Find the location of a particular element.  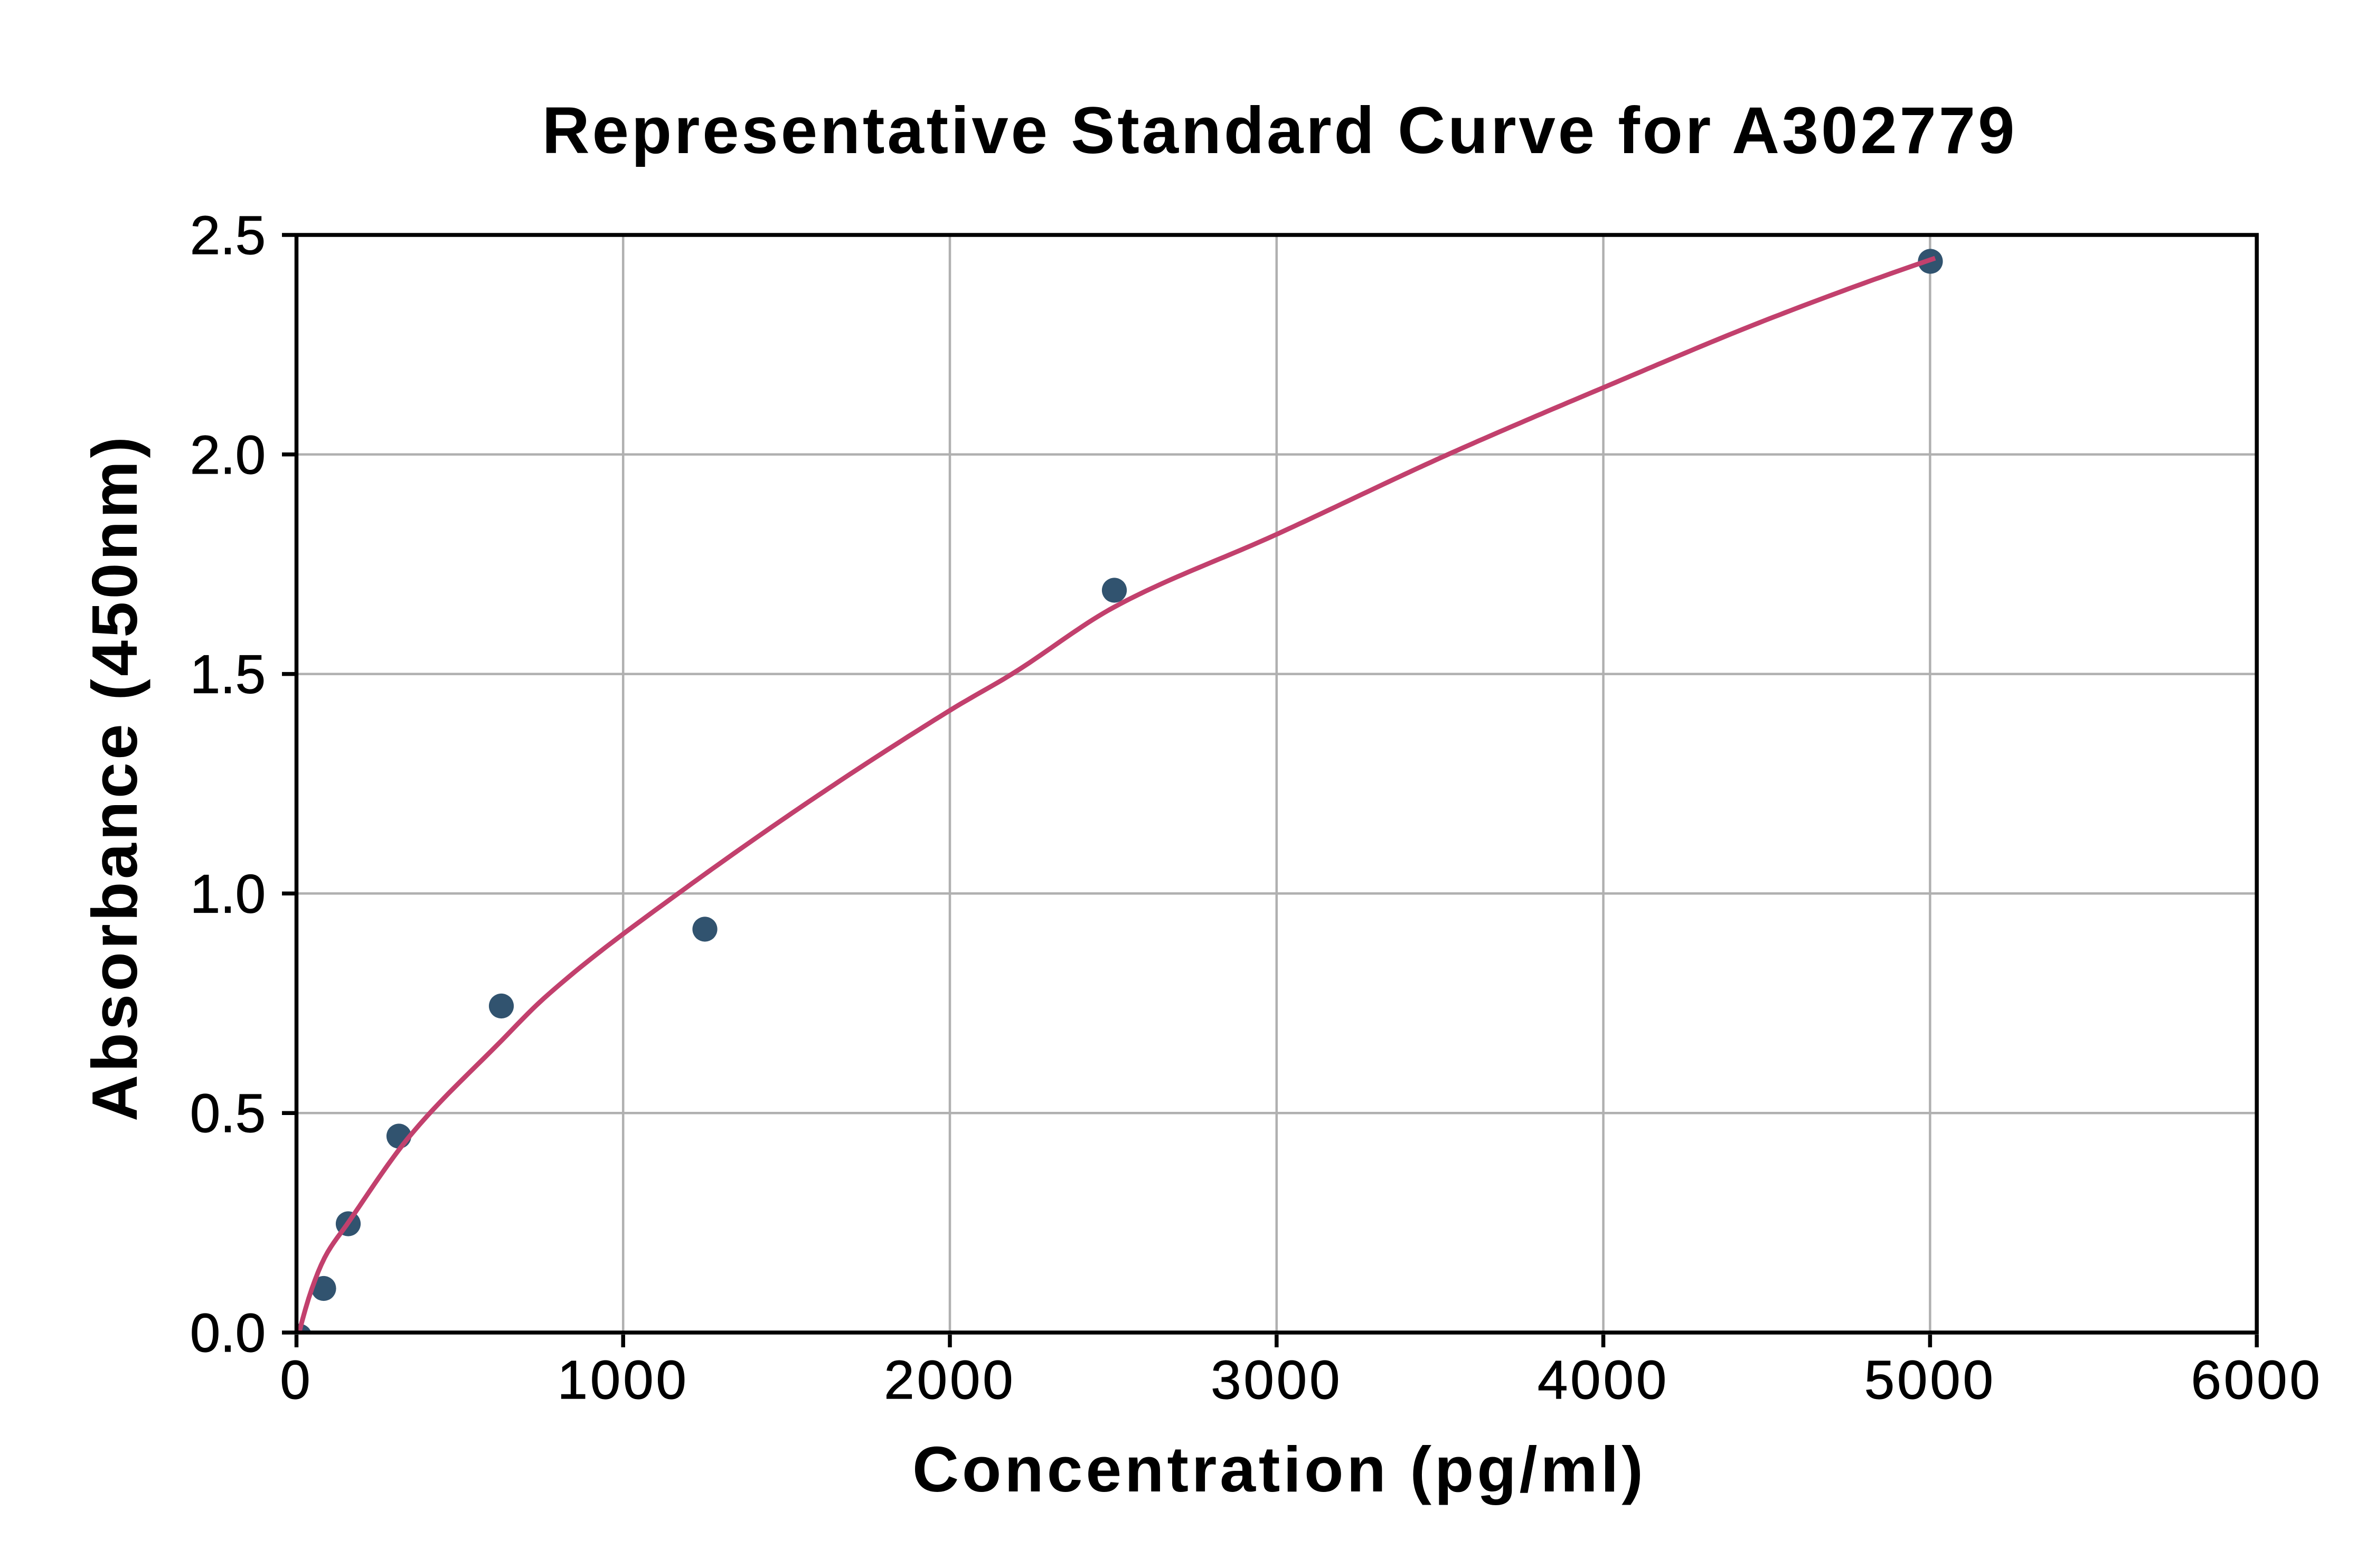

svg-text: 1.0 is located at coordinates (228, 893).